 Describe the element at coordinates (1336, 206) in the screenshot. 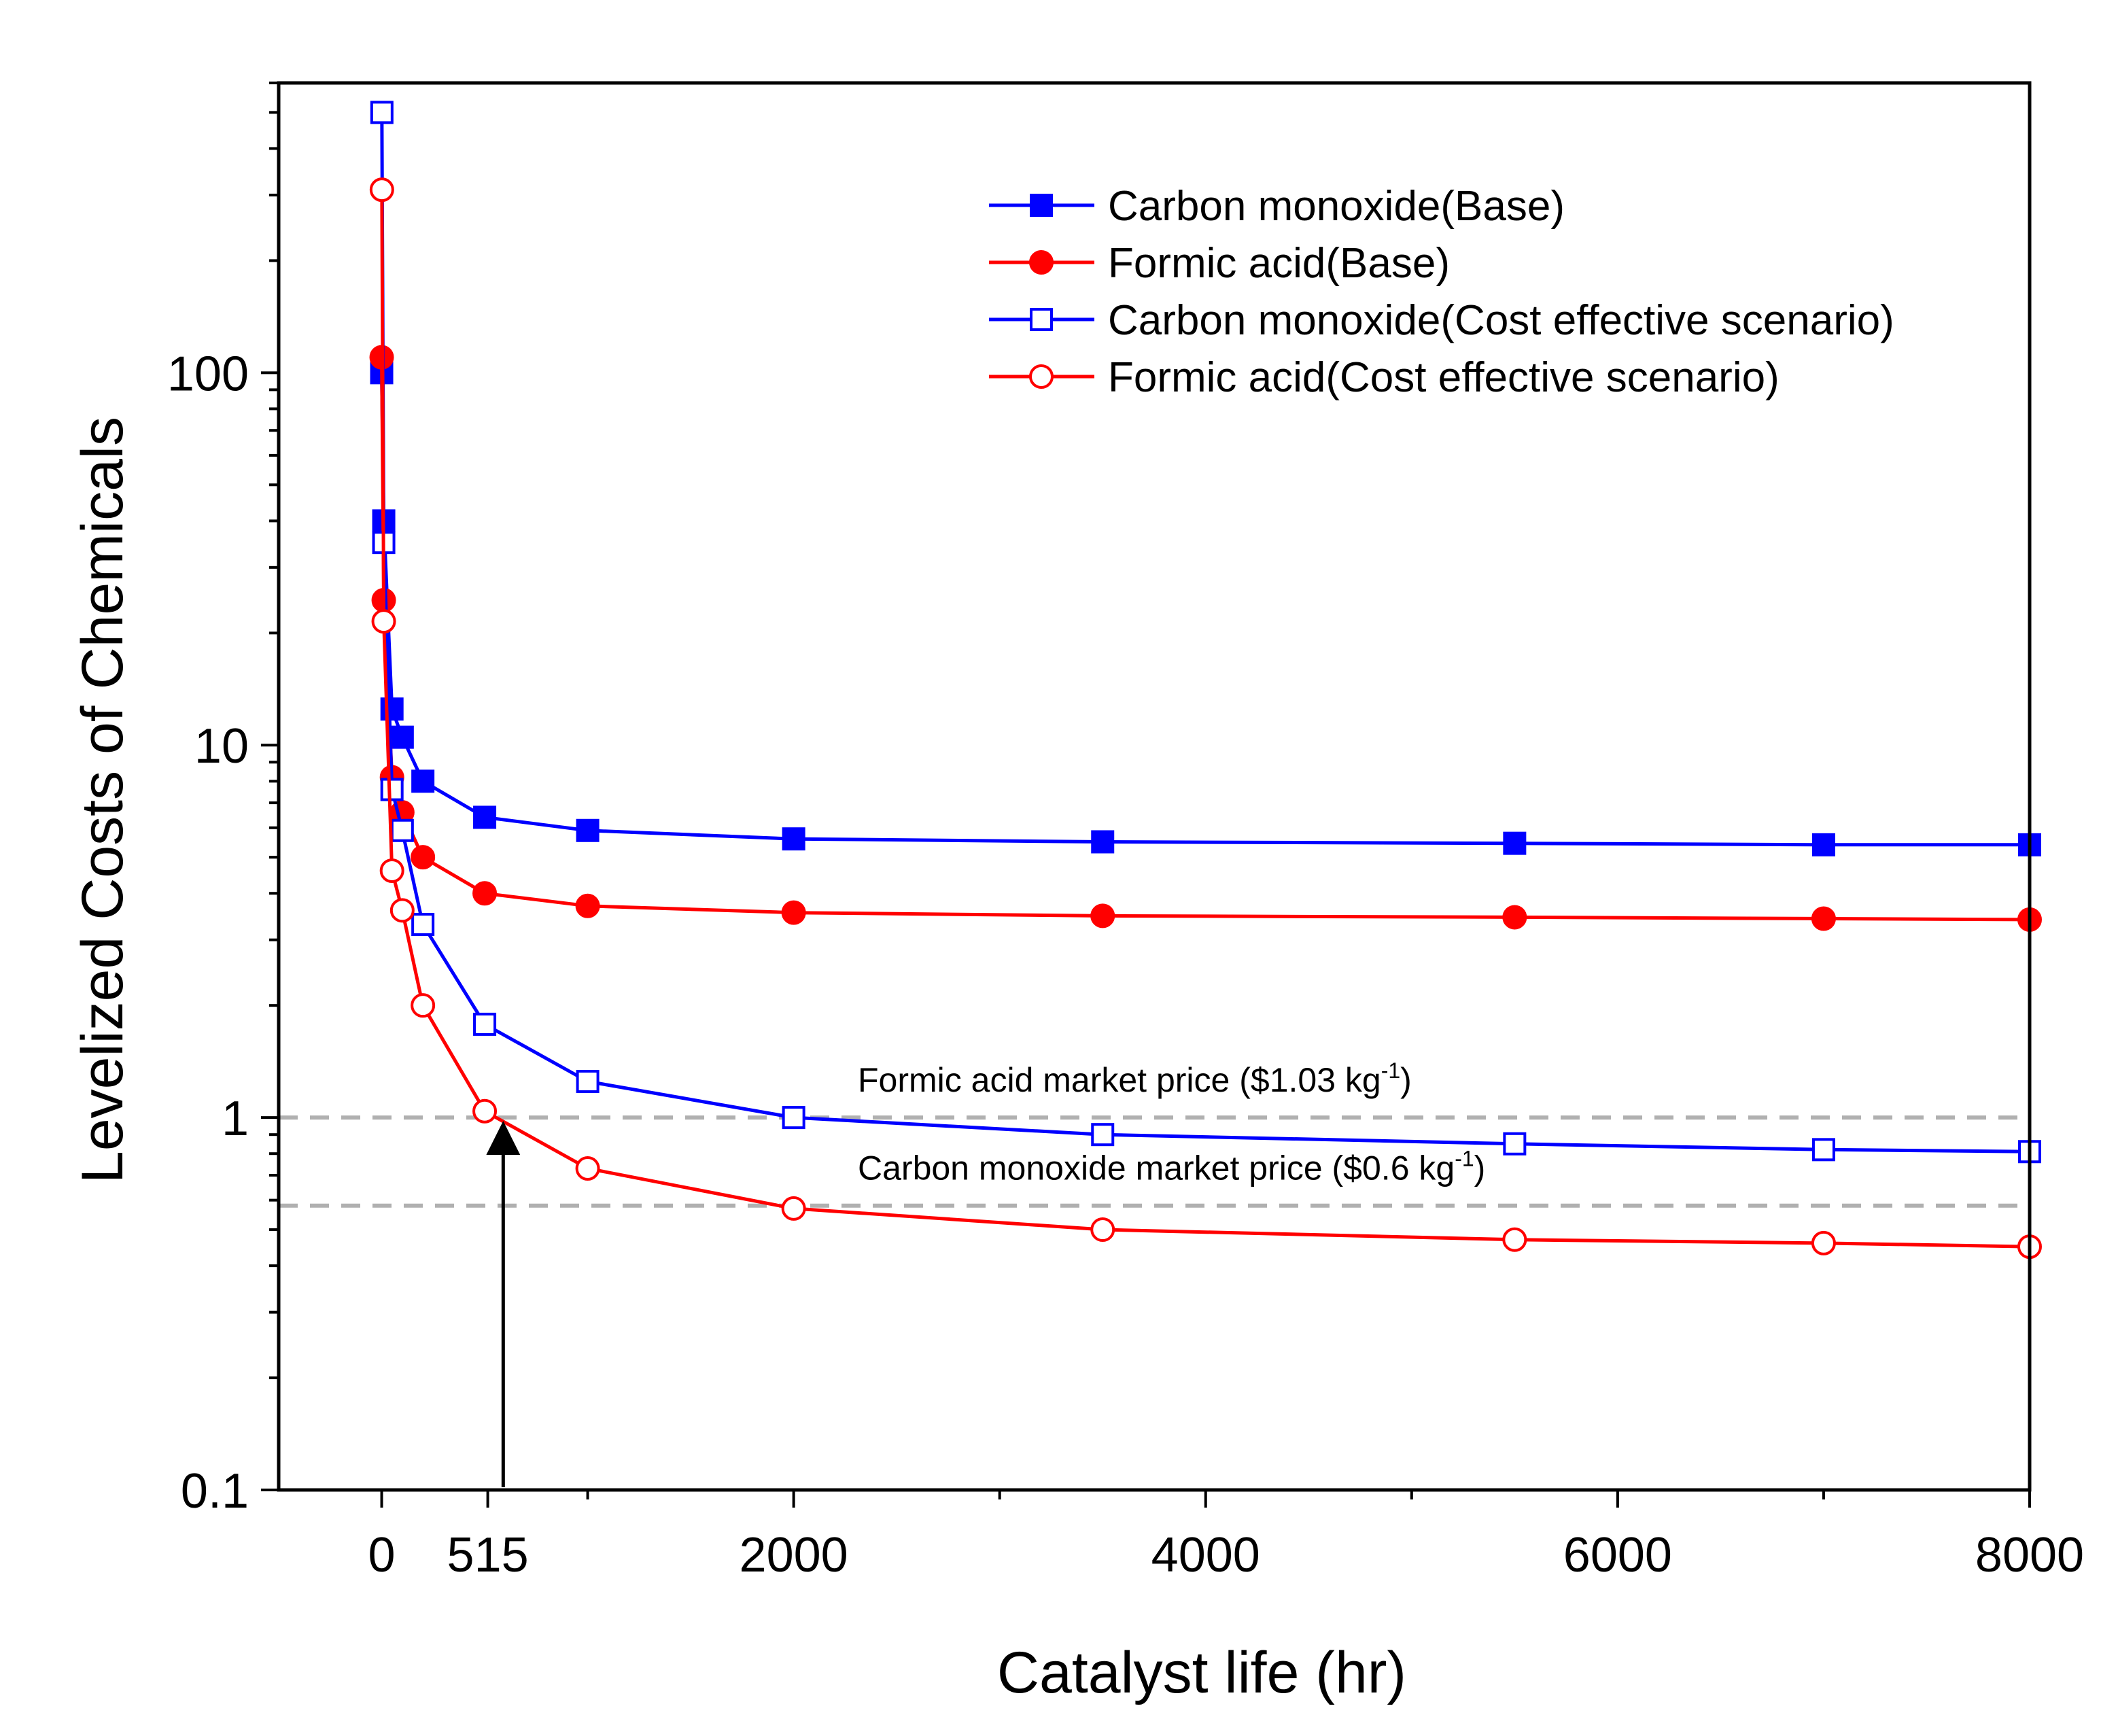

I see `legend-label: Carbon monoxide(Base)` at that location.